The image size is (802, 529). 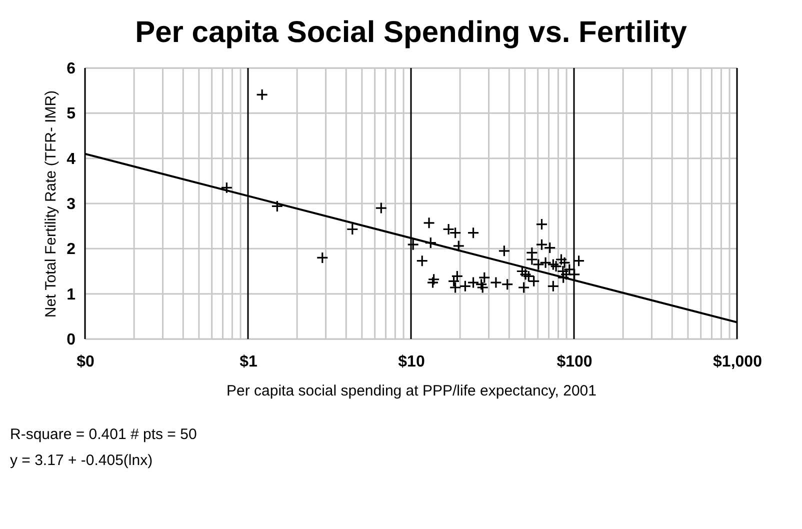 I want to click on y-tick-label: 6, so click(x=71, y=69).